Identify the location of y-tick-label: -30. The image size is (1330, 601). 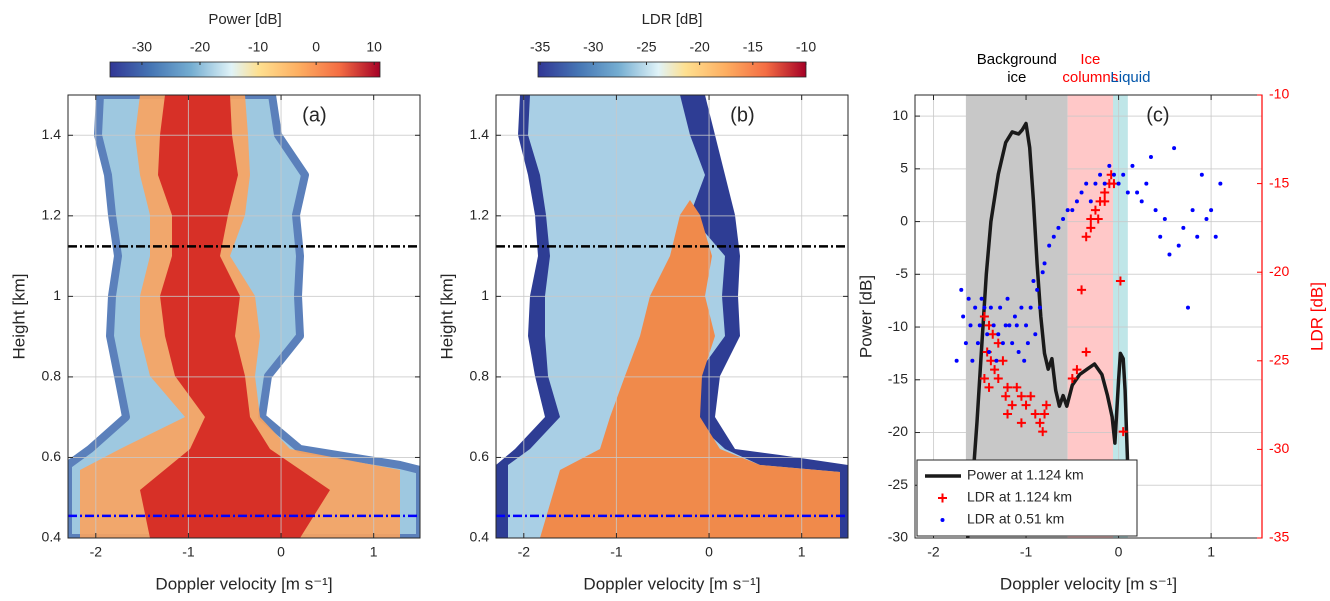
(898, 537).